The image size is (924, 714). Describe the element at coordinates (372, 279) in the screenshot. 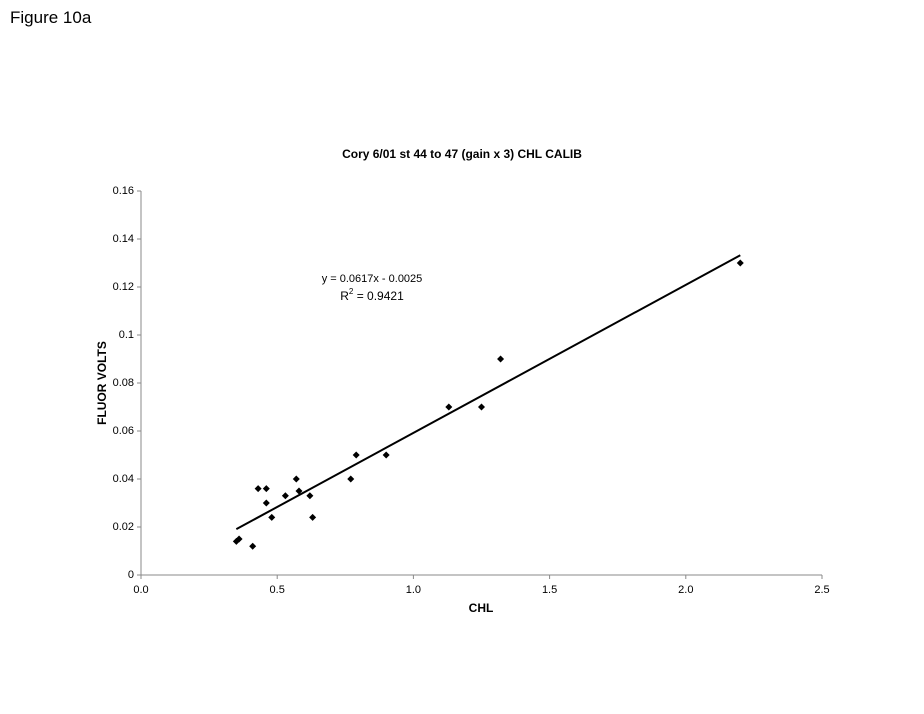

I see `equation: y = 0.0617x - 0.0025` at that location.